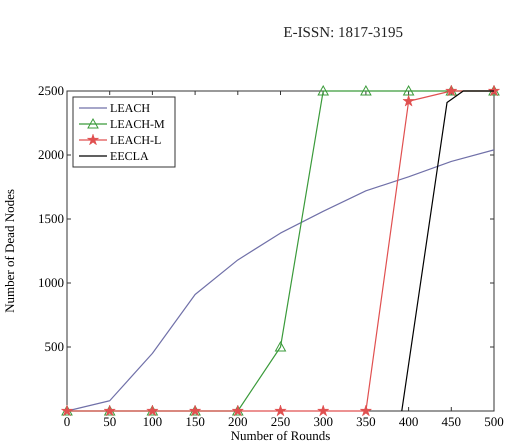 Image resolution: width=510 pixels, height=442 pixels. Describe the element at coordinates (280, 421) in the screenshot. I see `x-tick-label: 250` at that location.